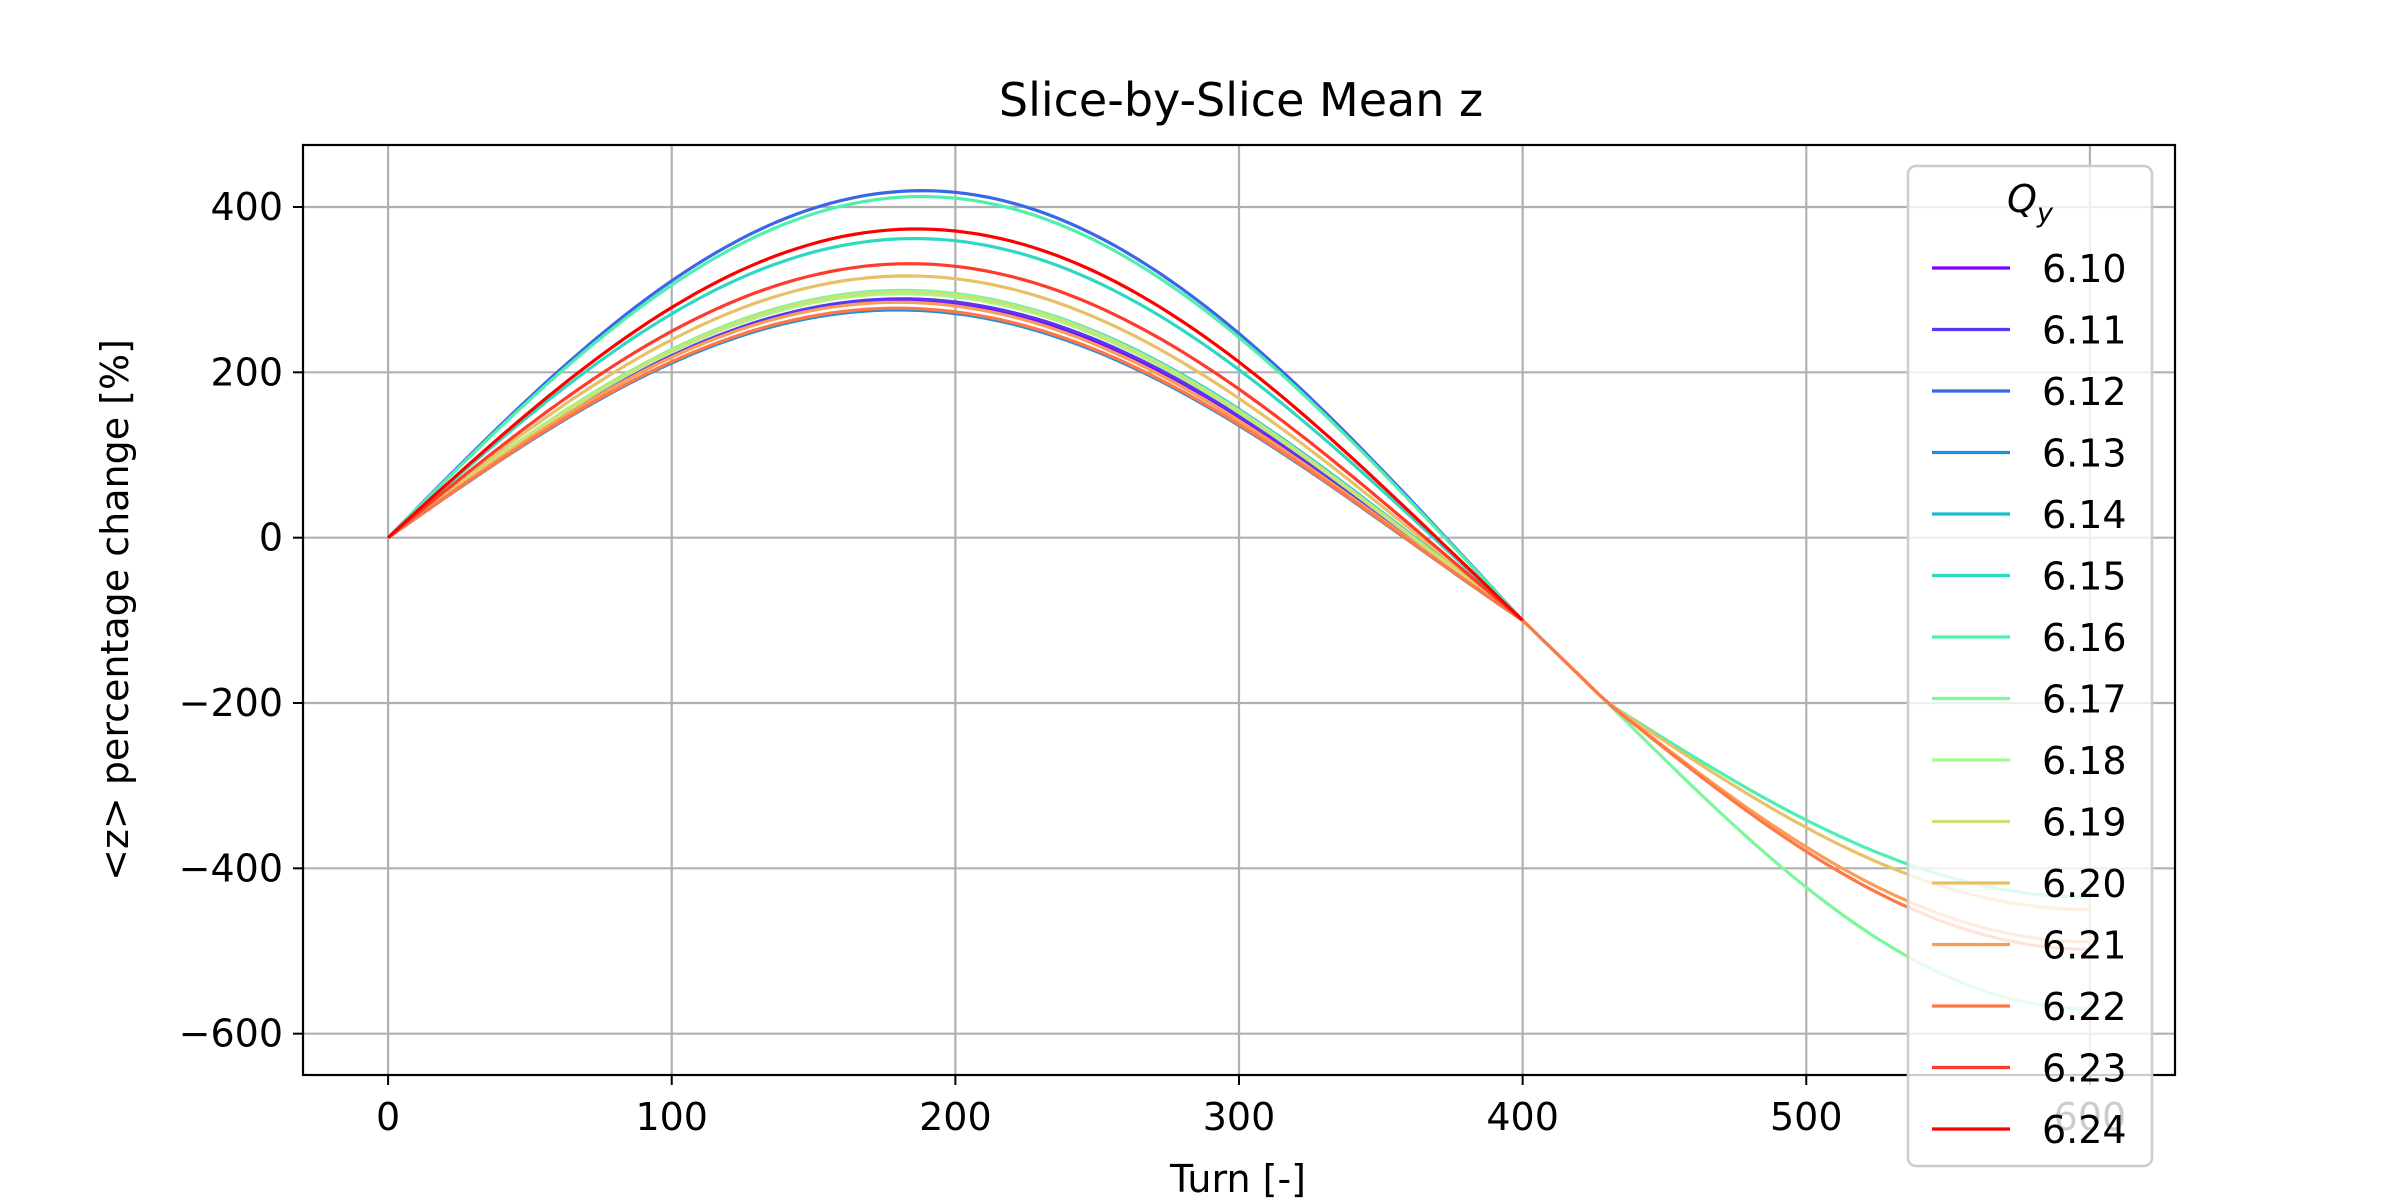 This screenshot has width=2400, height=1200. I want to click on y-tick-label: 200, so click(246, 372).